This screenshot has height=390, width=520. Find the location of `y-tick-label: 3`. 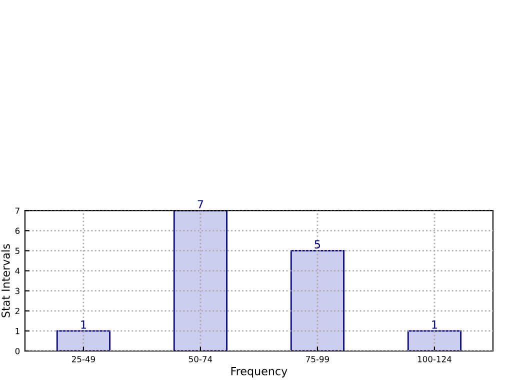

y-tick-label: 3 is located at coordinates (17, 291).